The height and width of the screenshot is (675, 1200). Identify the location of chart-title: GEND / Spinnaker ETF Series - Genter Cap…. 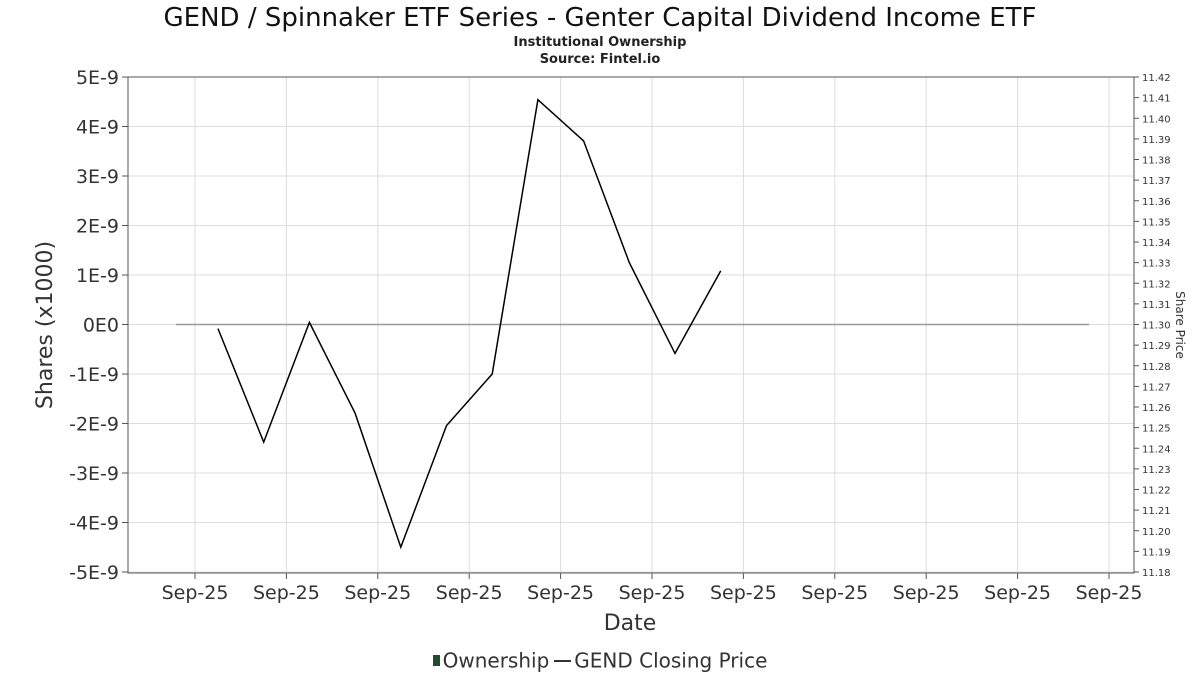
(600, 18).